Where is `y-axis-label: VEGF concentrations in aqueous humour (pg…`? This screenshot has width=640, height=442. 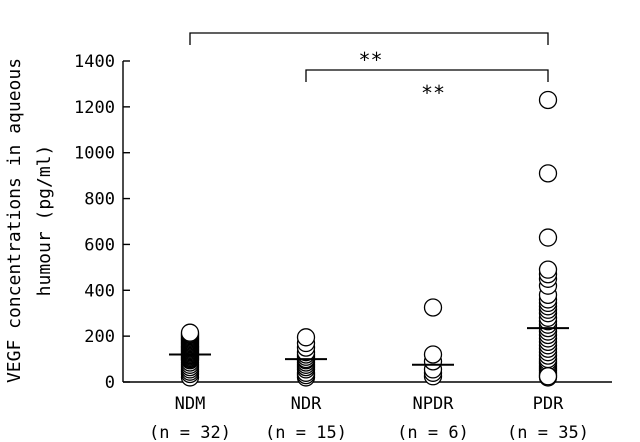
y-axis-label: VEGF concentrations in aqueous humour (pg… is located at coordinates (29, 220).